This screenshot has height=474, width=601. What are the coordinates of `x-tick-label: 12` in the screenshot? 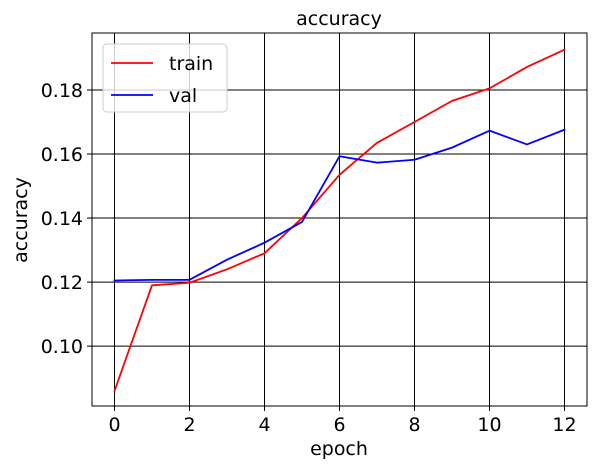 It's located at (564, 425).